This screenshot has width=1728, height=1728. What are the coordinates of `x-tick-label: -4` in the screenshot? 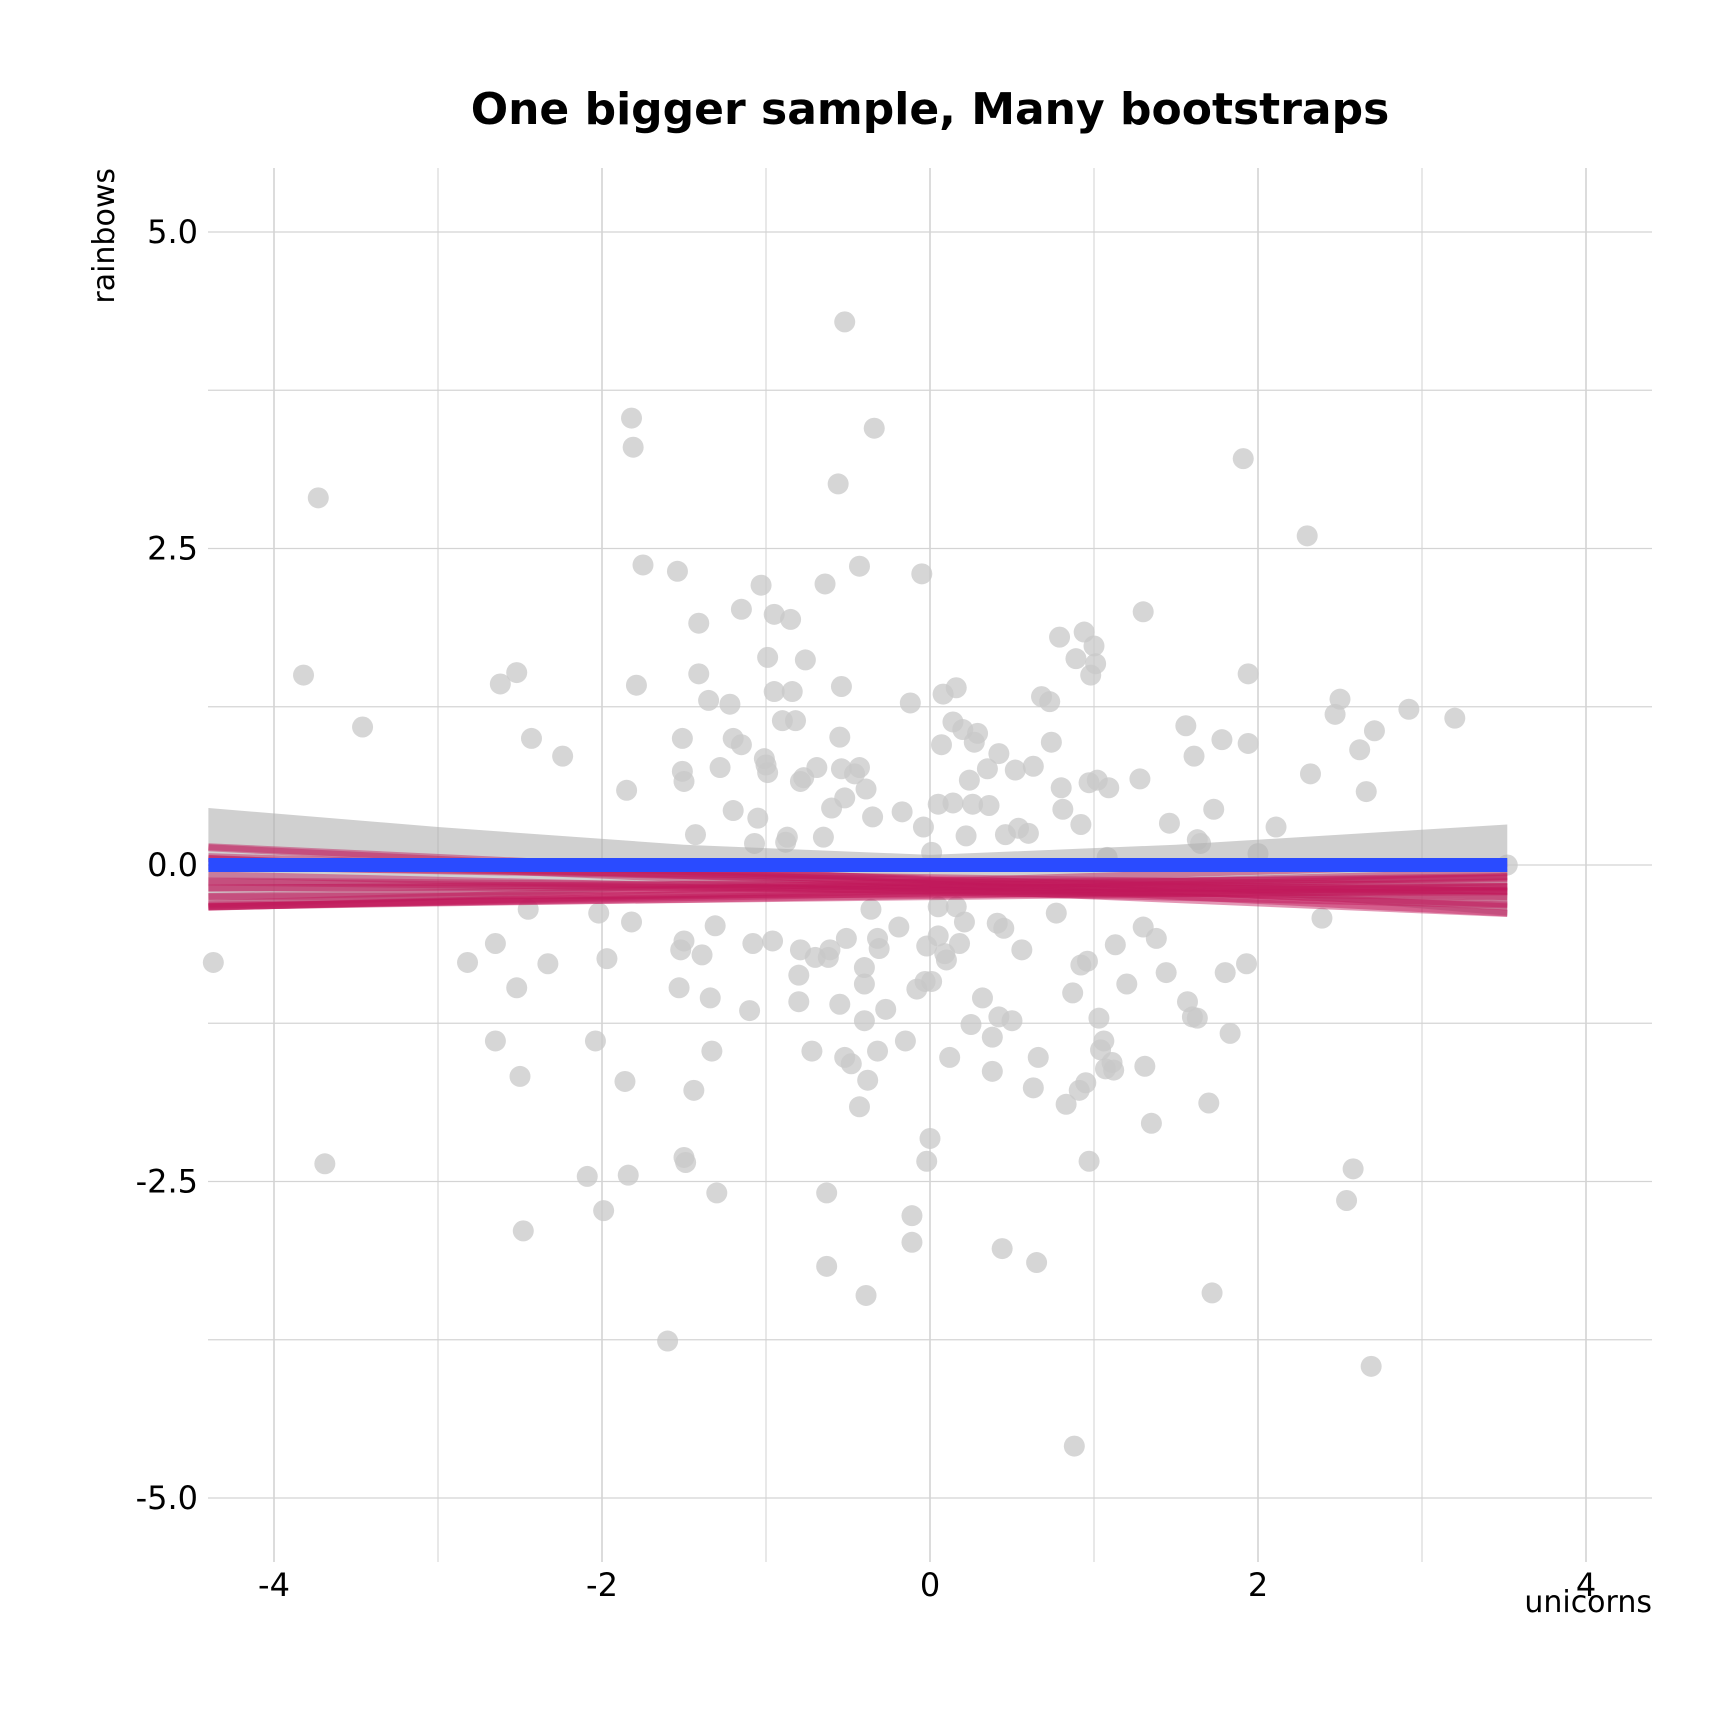 It's located at (274, 1585).